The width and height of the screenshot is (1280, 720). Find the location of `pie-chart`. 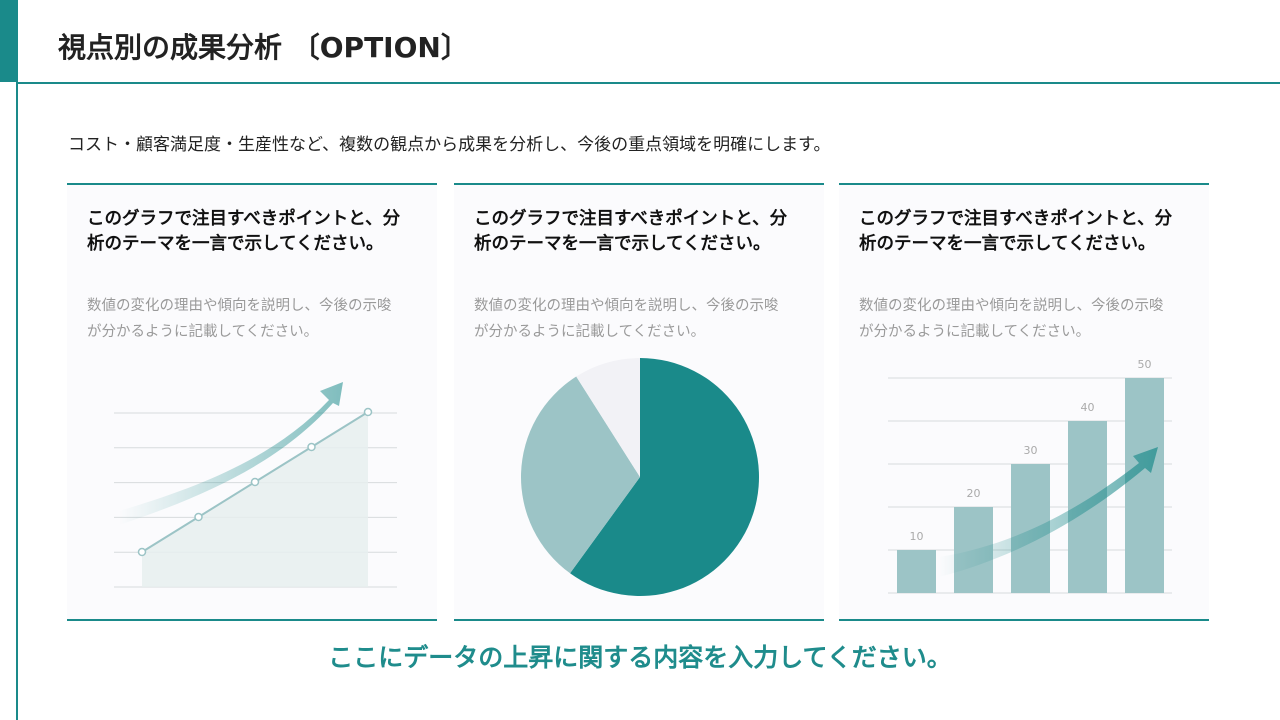

pie-chart is located at coordinates (640, 477).